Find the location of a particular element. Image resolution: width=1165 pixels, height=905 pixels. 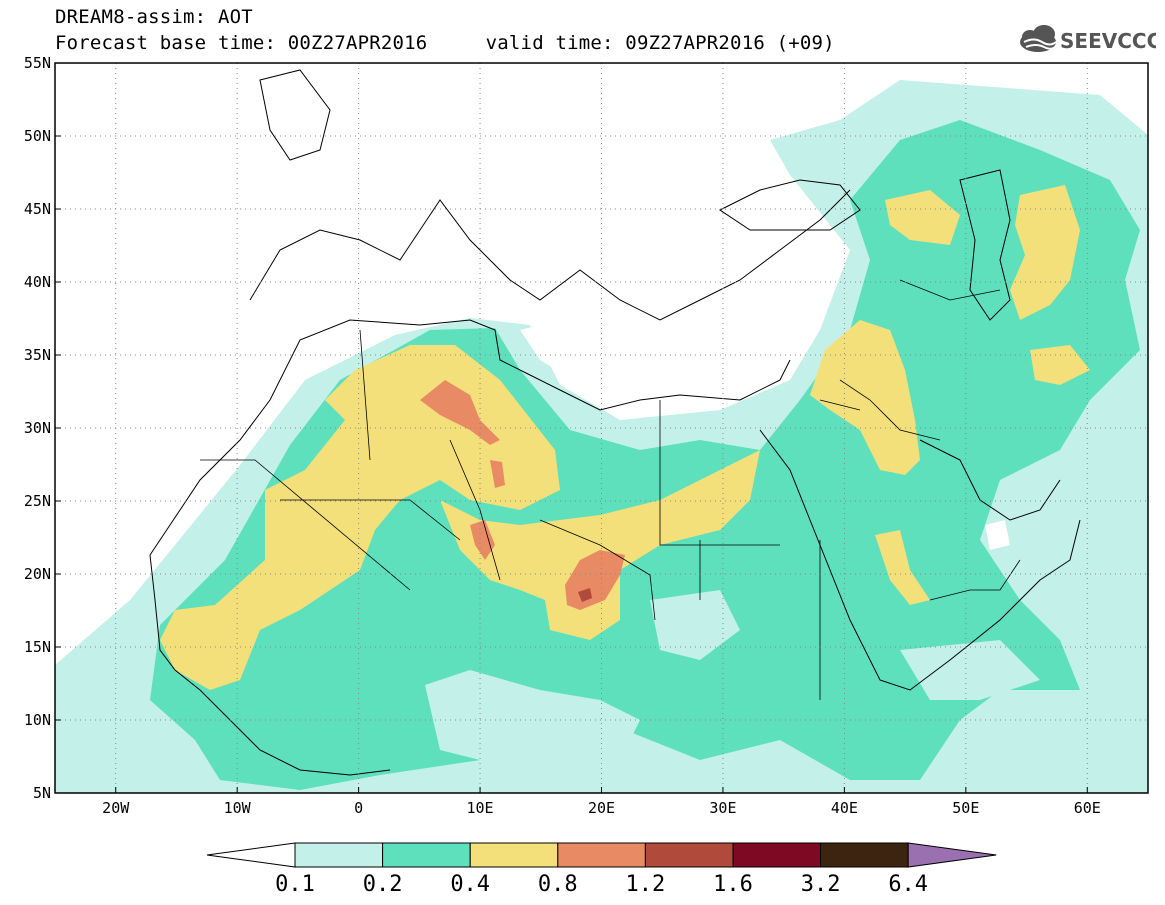

longitude-label: 0 is located at coordinates (358, 808).